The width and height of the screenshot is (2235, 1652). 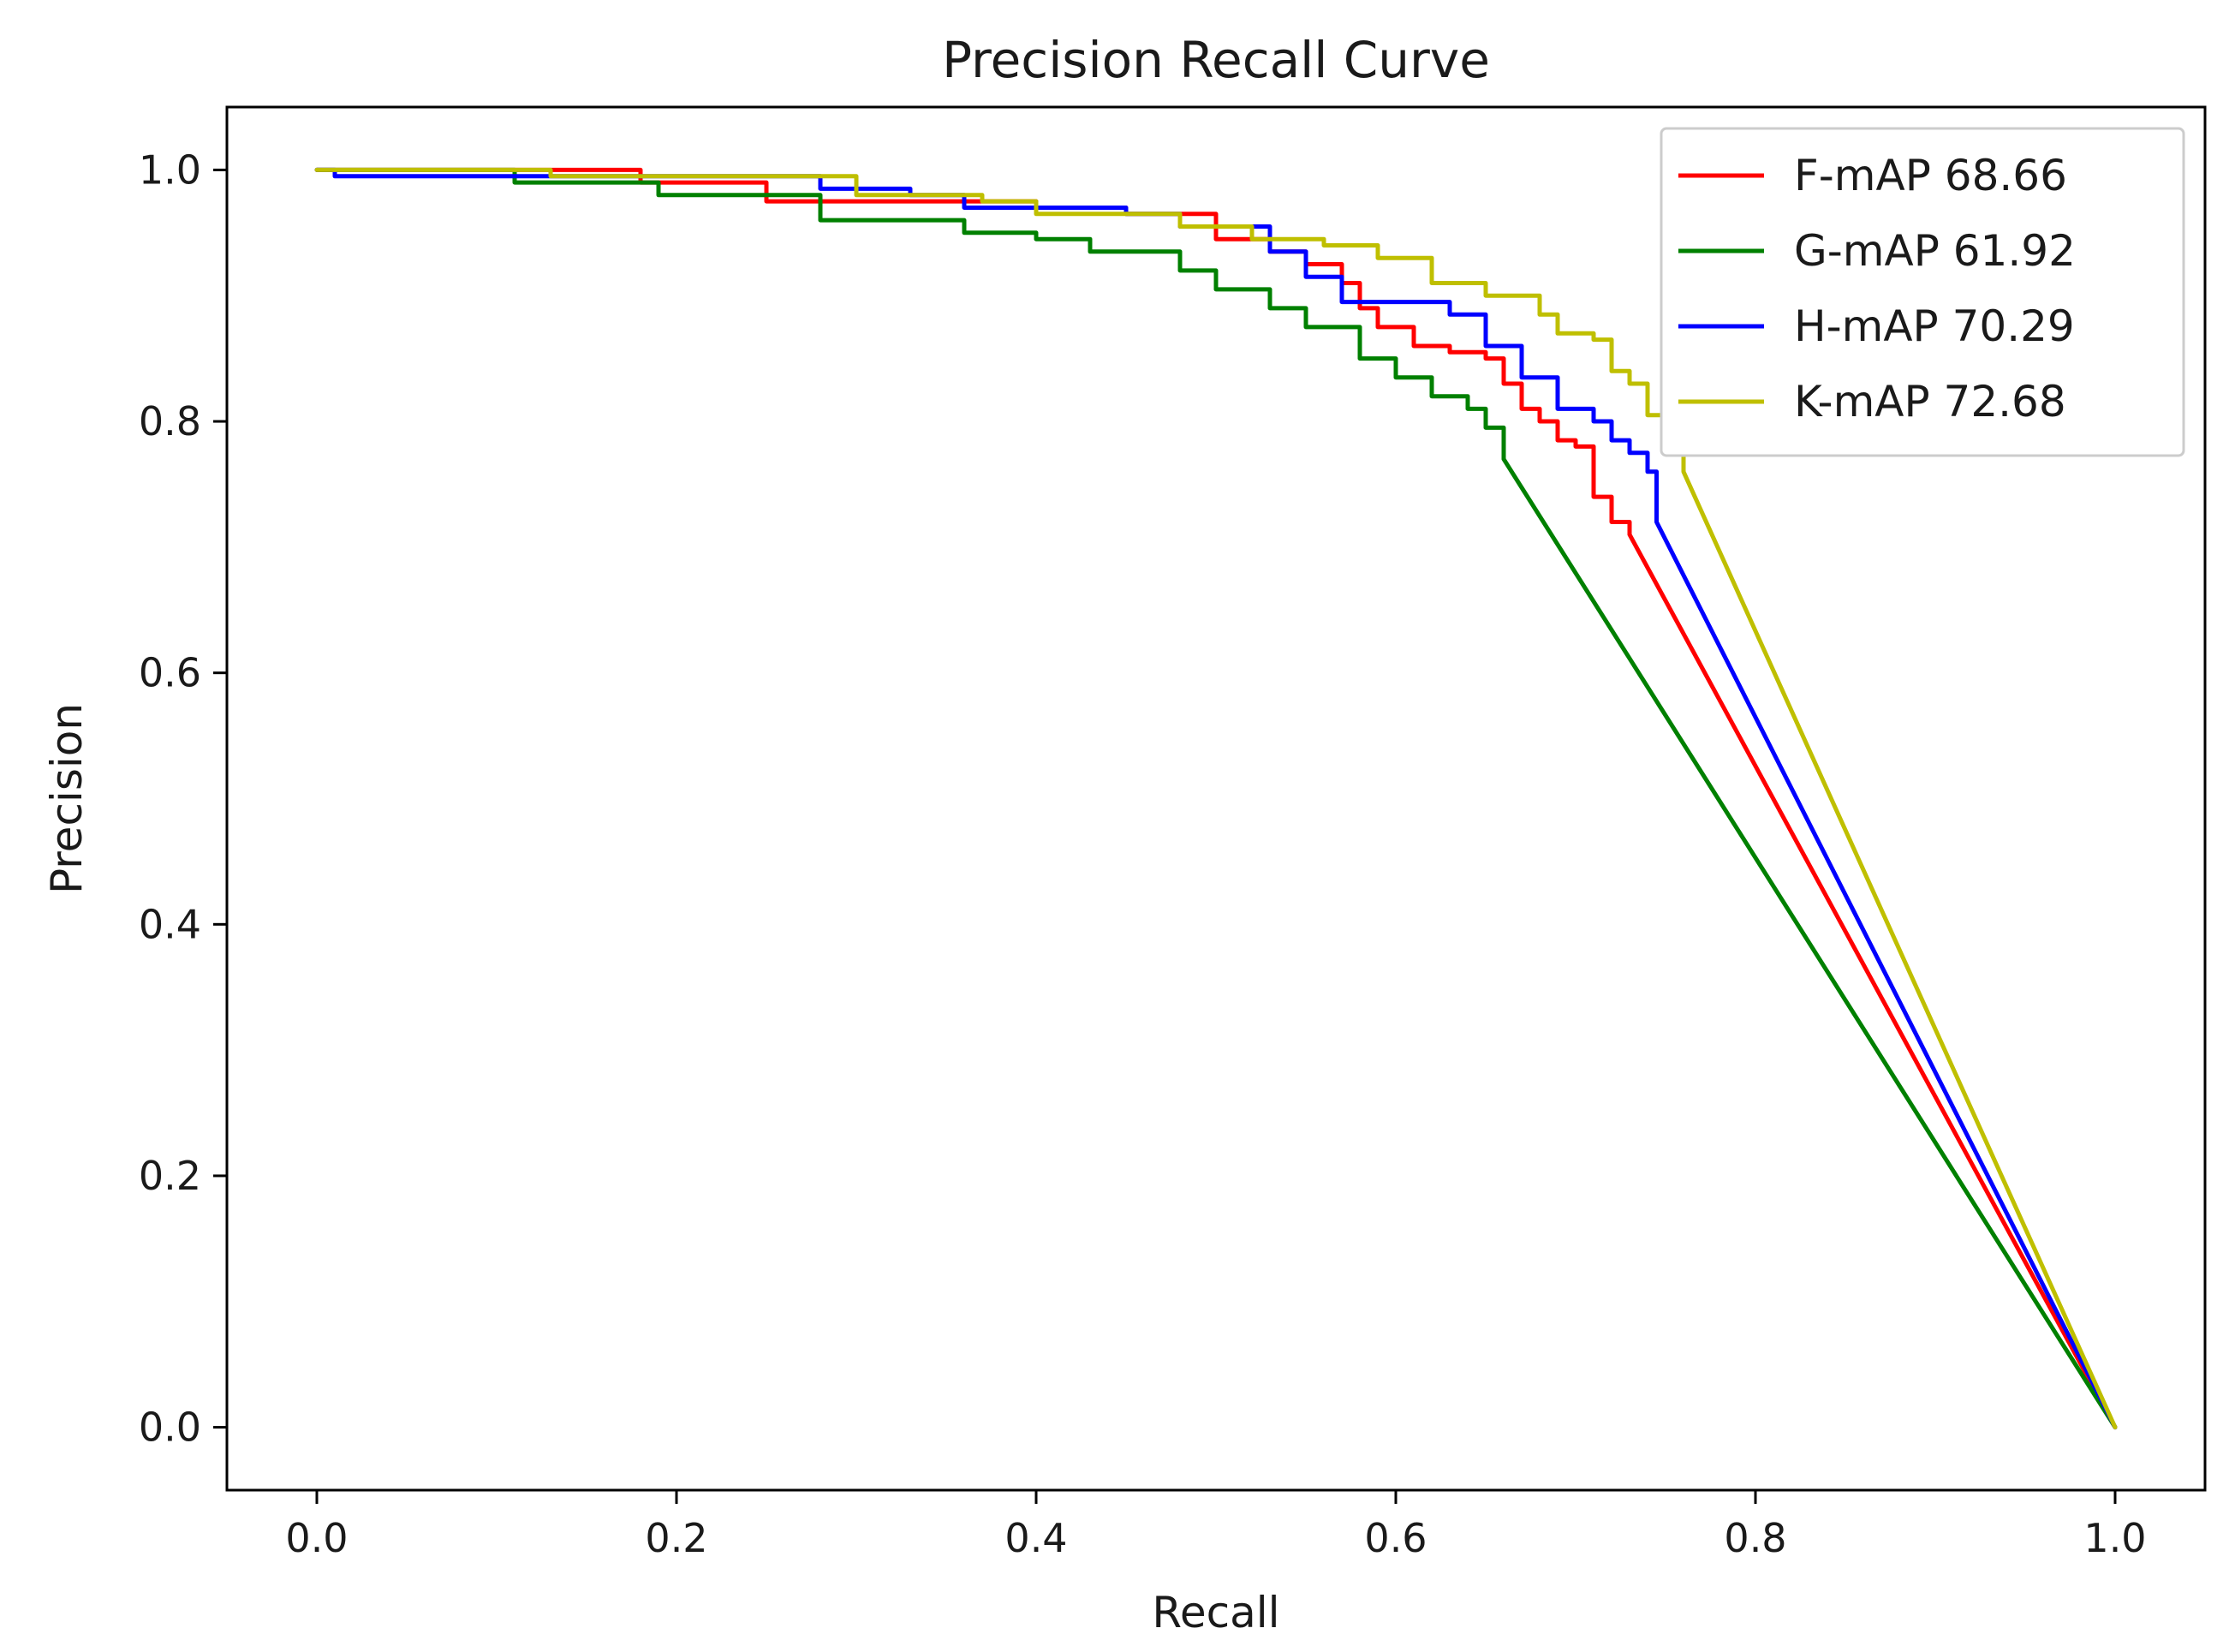 I want to click on legend-entry: K-mAP 72.68, so click(x=1930, y=401).